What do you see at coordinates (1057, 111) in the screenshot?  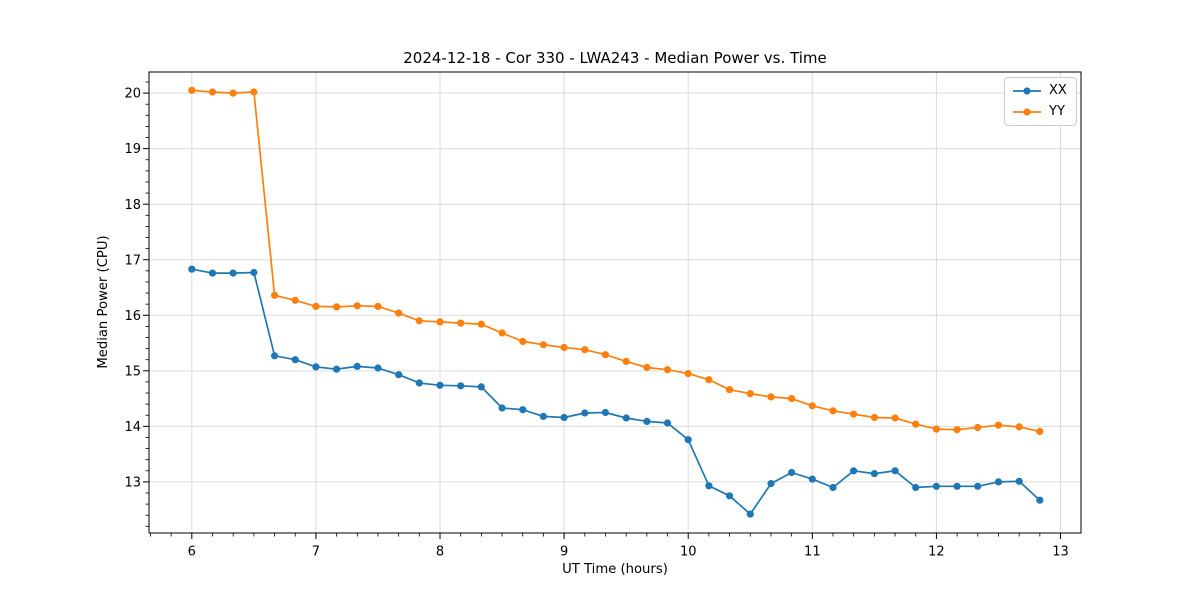 I see `legend-label-YY: YY` at bounding box center [1057, 111].